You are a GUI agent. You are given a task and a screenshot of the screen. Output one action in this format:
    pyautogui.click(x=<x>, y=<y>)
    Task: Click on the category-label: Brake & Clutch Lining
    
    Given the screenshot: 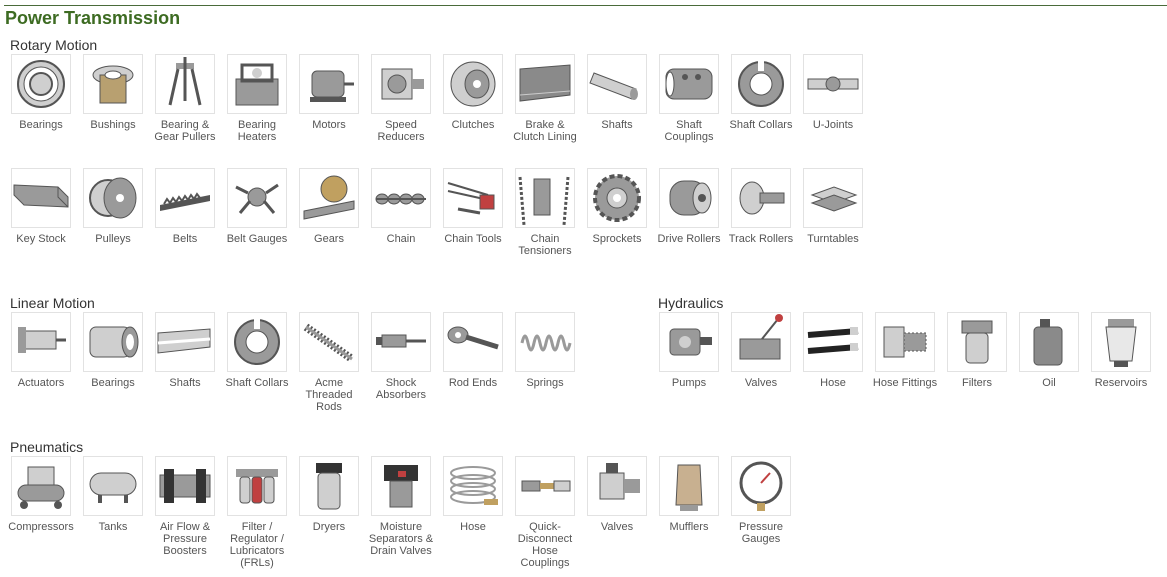 What is the action you would take?
    pyautogui.click(x=545, y=131)
    